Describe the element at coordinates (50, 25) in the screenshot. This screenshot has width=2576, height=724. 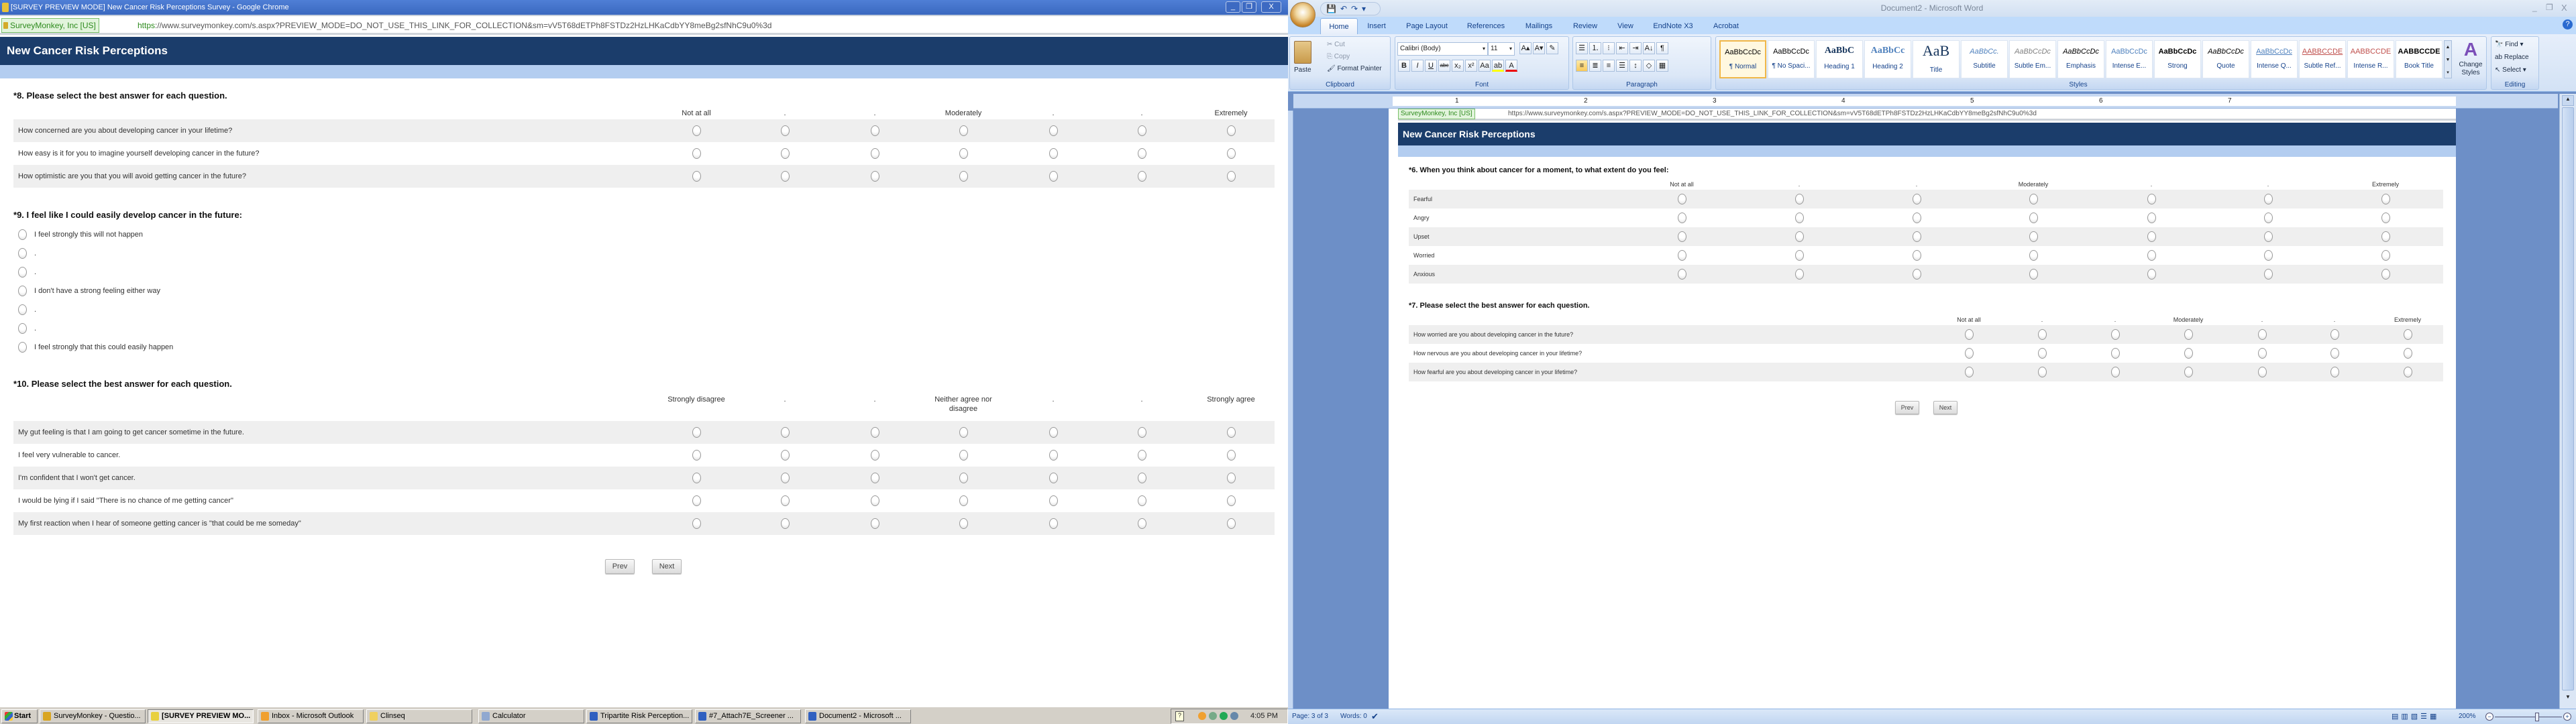
I see `ev-certificate-badge: SurveyMonkey, Inc [US]` at that location.